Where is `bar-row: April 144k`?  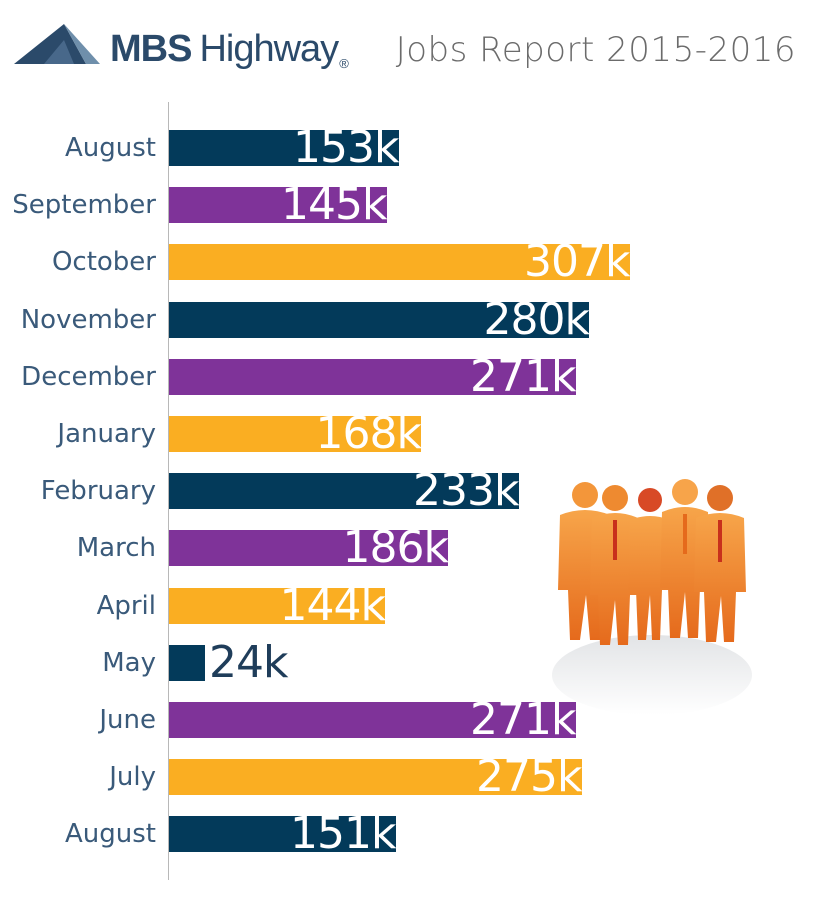 bar-row: April 144k is located at coordinates (413, 605).